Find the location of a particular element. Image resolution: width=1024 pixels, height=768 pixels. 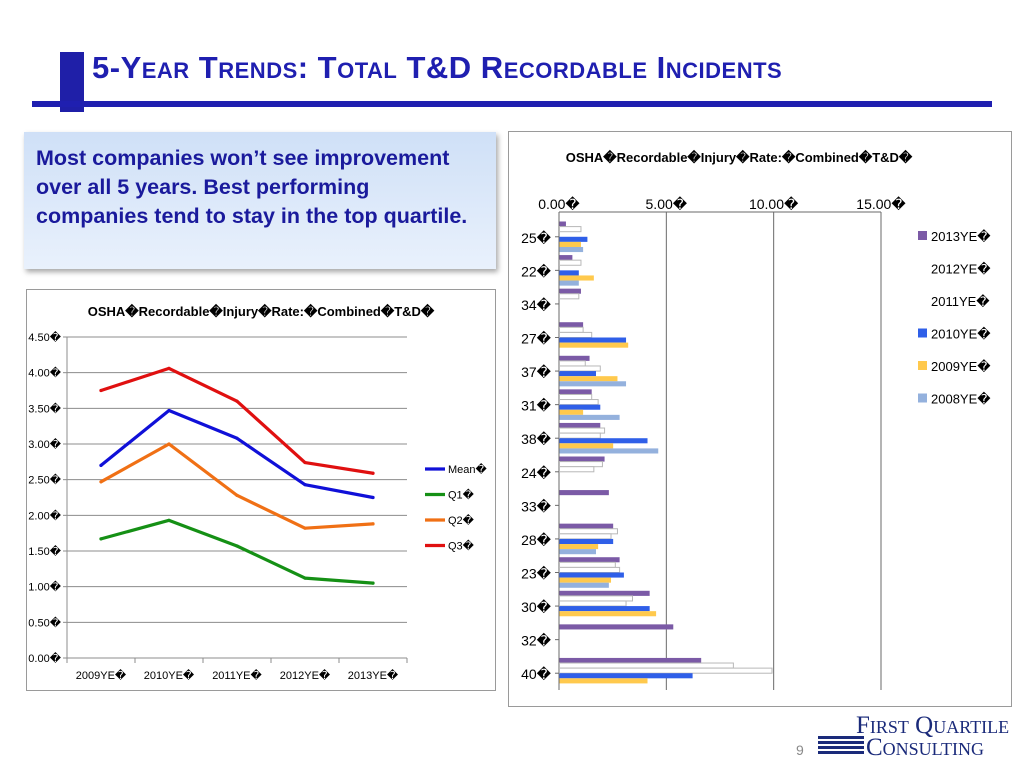

company-logo: First Quartile Consulting is located at coordinates (921, 737).